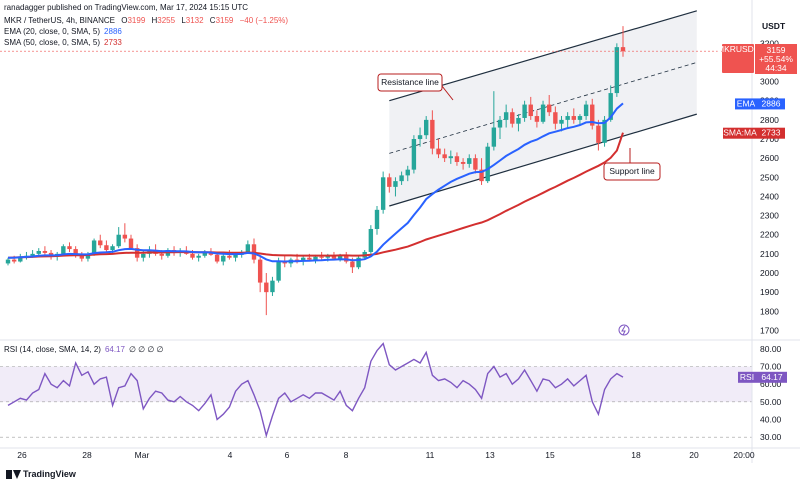 The height and width of the screenshot is (485, 800). I want to click on ohlc-low-label: L, so click(183, 20).